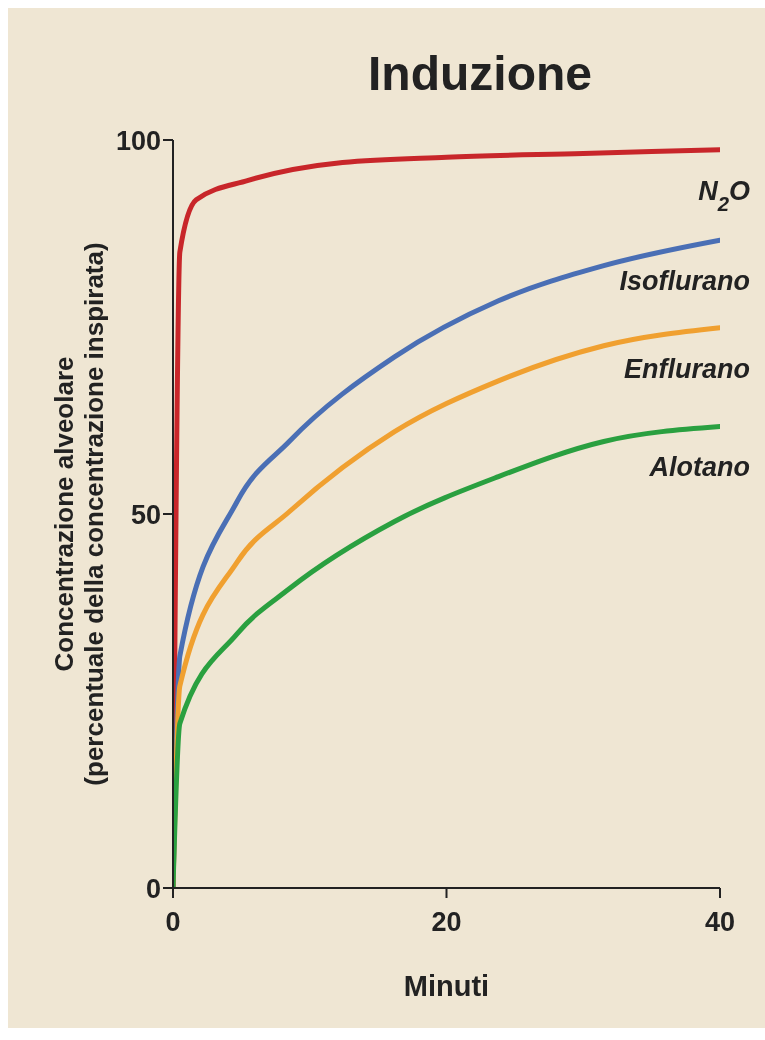 This screenshot has height=1040, width=765. What do you see at coordinates (145, 514) in the screenshot?
I see `y-tick-label: 50` at bounding box center [145, 514].